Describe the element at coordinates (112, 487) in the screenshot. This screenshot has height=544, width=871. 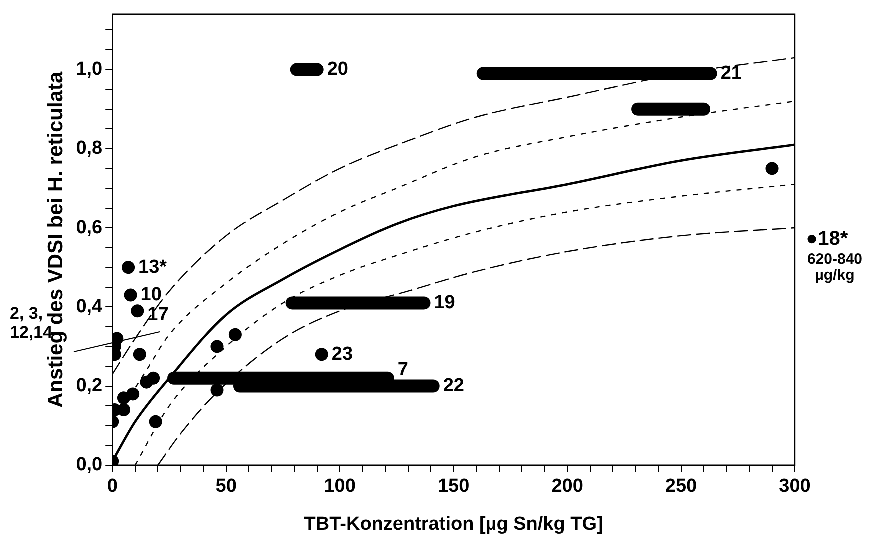
I see `x-tick-label: 0` at that location.